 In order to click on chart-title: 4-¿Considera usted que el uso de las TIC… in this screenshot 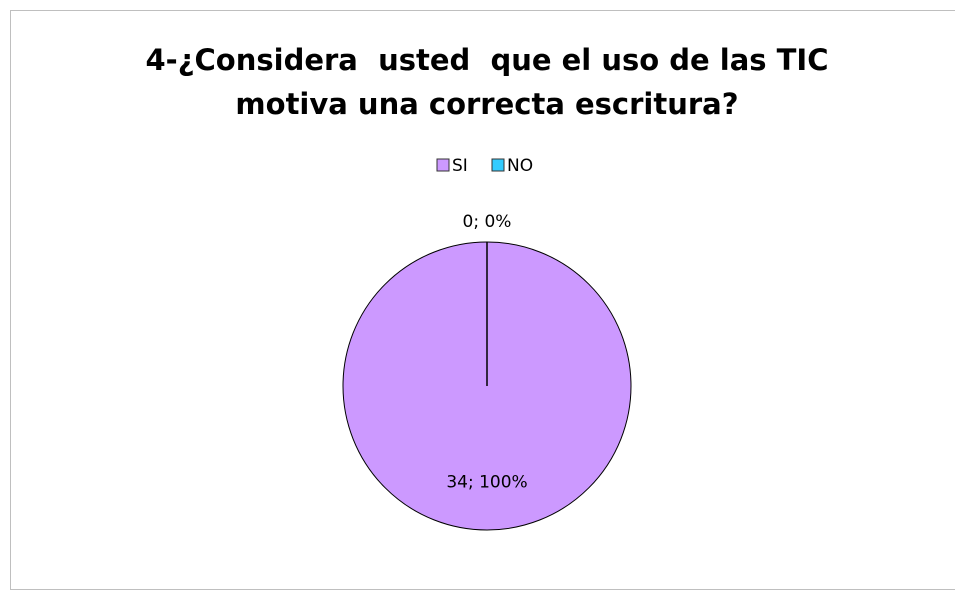, I will do `click(492, 82)`.